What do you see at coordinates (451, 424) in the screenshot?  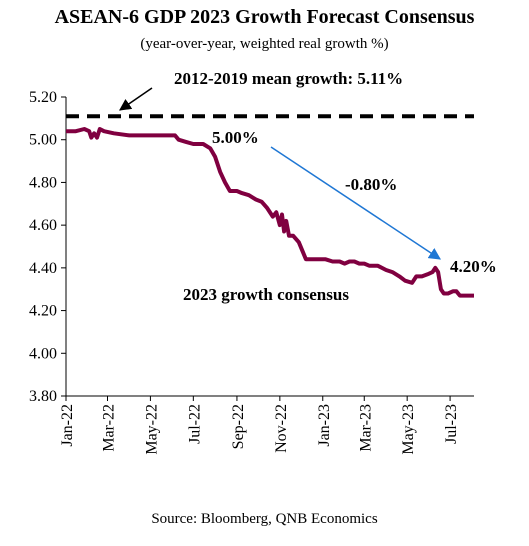 I see `x-tick-label: Jul-23` at bounding box center [451, 424].